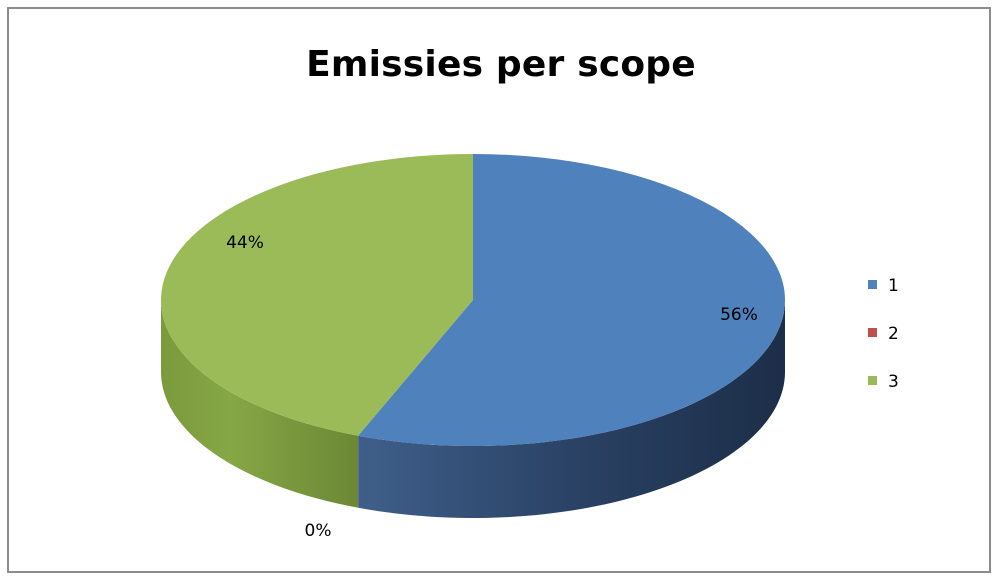 This screenshot has height=576, width=998. What do you see at coordinates (318, 531) in the screenshot?
I see `data-label-2: 0%` at bounding box center [318, 531].